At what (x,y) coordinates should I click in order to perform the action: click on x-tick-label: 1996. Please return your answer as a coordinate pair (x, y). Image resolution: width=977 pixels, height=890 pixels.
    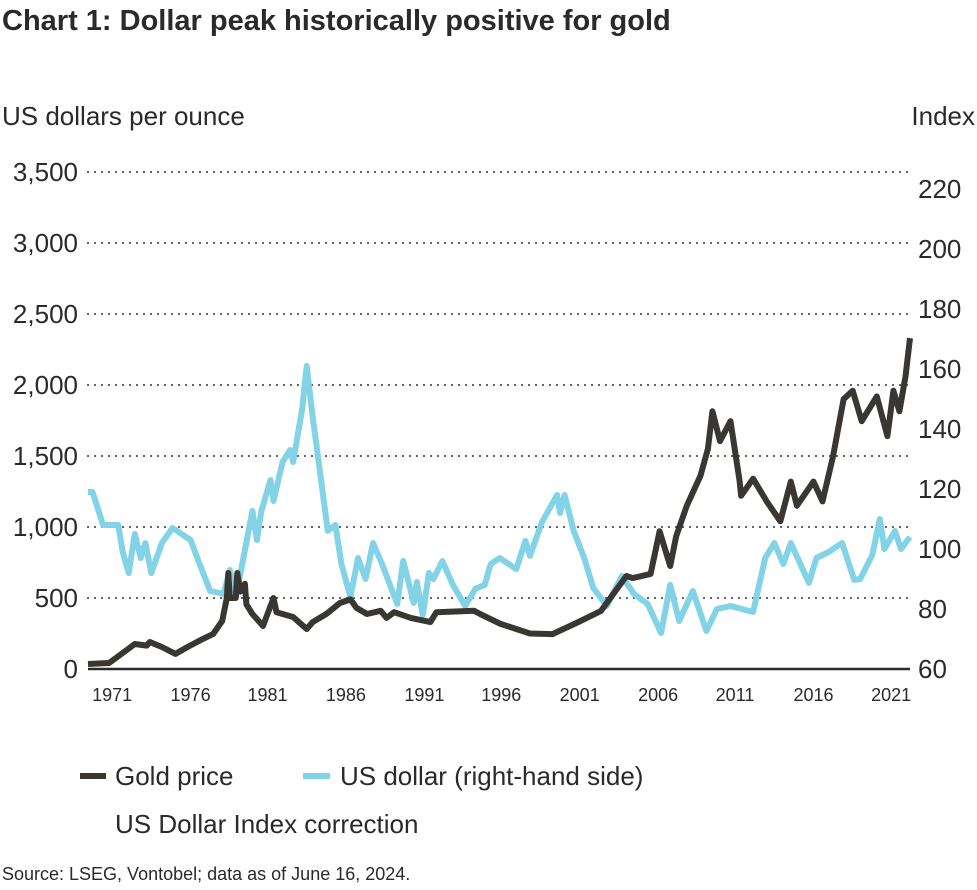
    Looking at the image, I should click on (501, 695).